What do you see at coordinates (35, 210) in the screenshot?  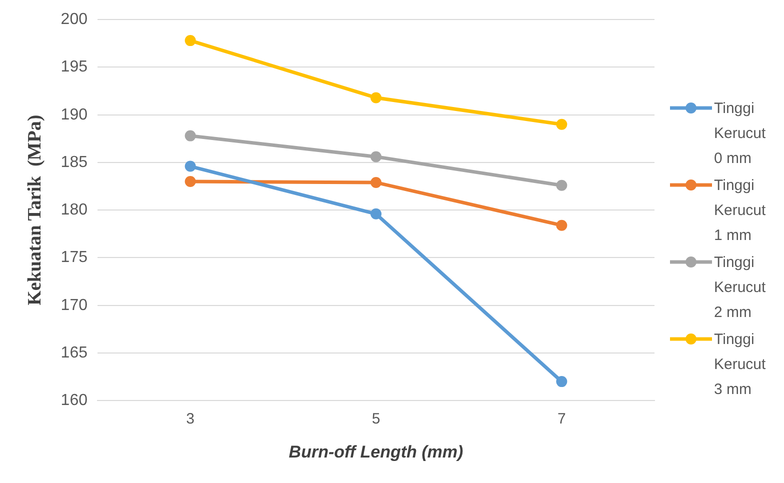 I see `y-axis-title: Kekuatan Tarik (MPa)` at bounding box center [35, 210].